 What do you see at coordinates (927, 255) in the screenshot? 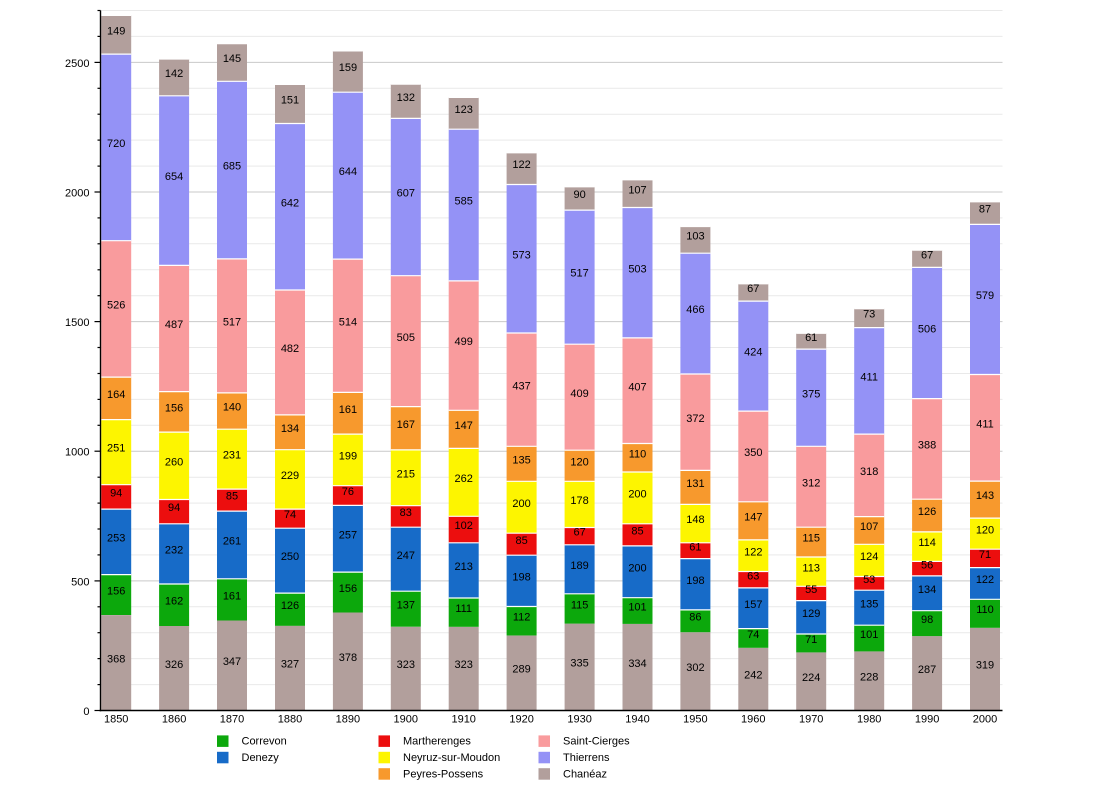
I see `svg-text: 67` at bounding box center [927, 255].